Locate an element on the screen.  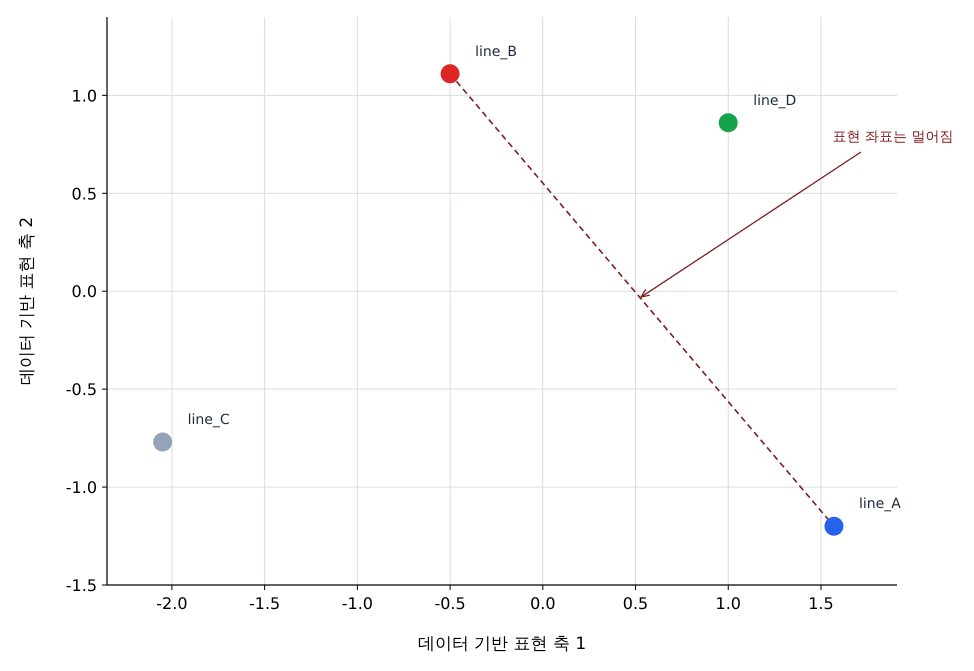
x-tick-label: 0.0 is located at coordinates (543, 603).